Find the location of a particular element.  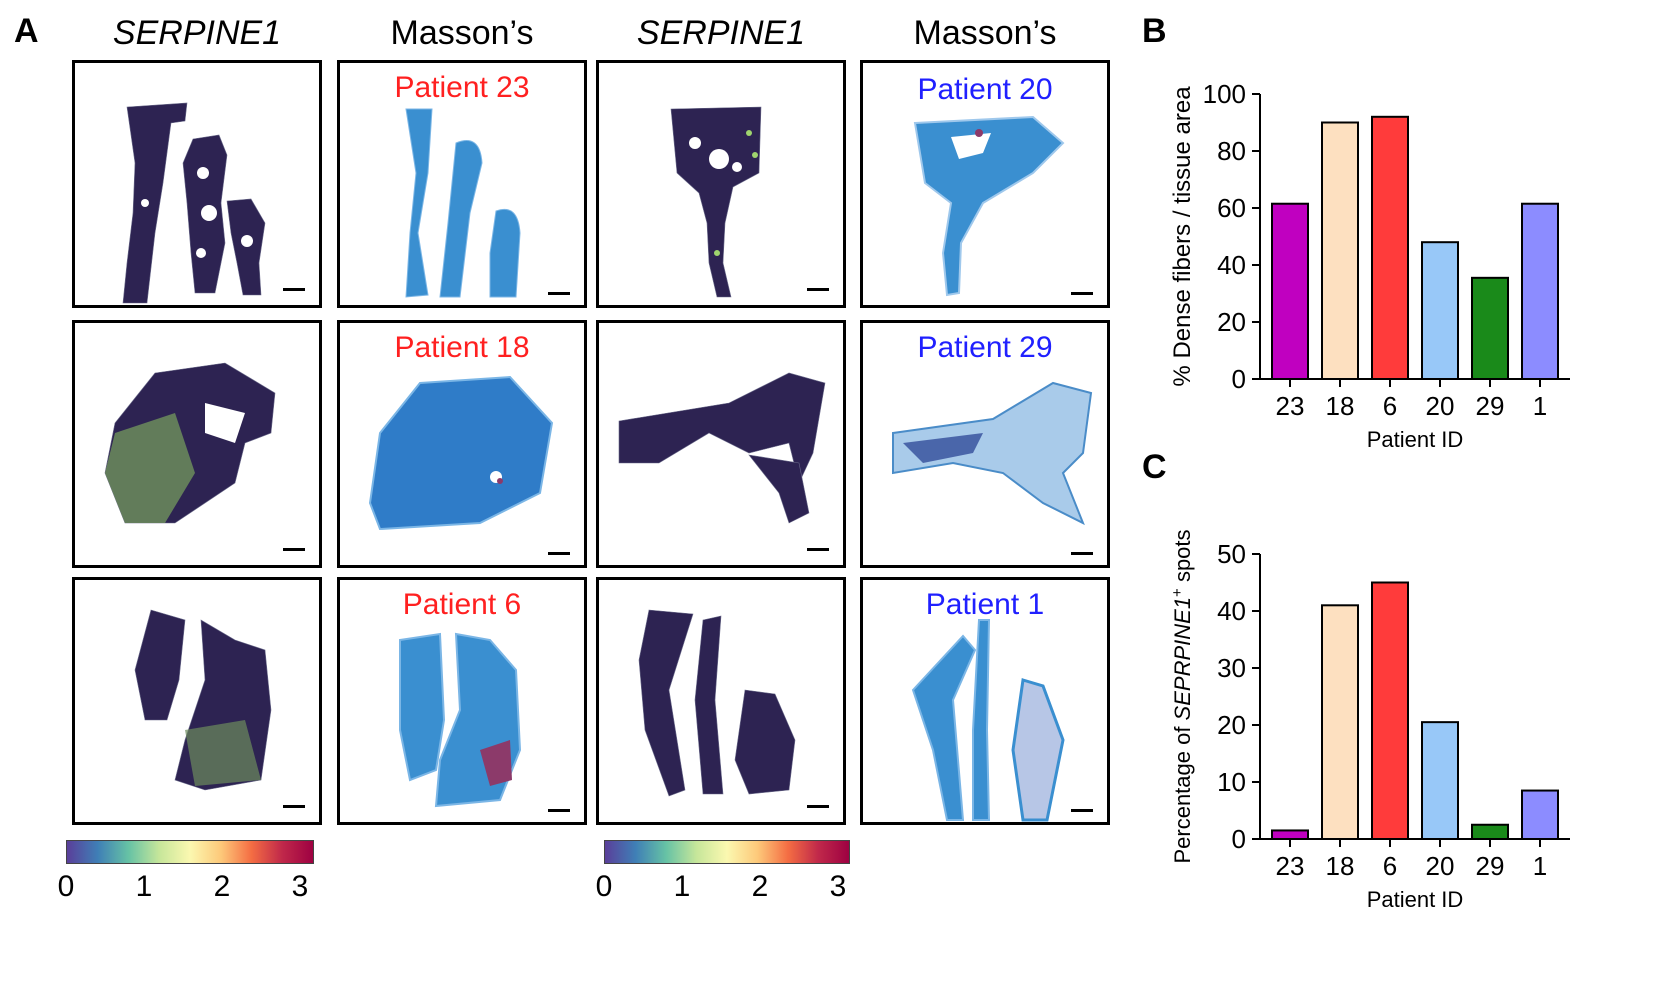

chart-b-ytick-label: 60 is located at coordinates (1231, 208).